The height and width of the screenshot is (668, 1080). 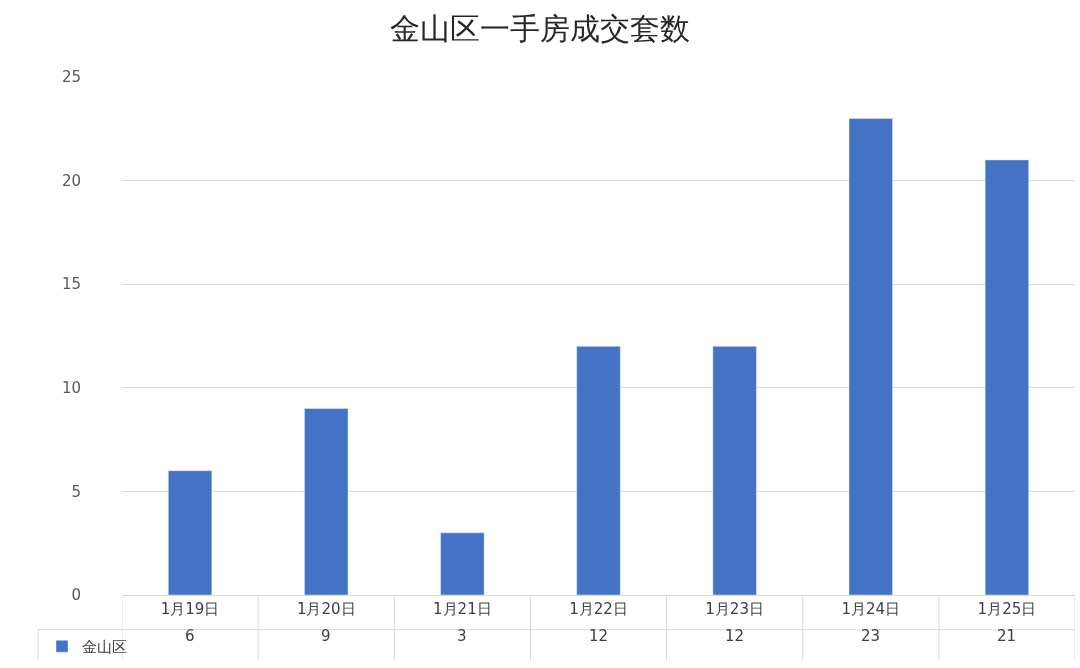 What do you see at coordinates (871, 609) in the screenshot?
I see `x-tick-label: 1月24日` at bounding box center [871, 609].